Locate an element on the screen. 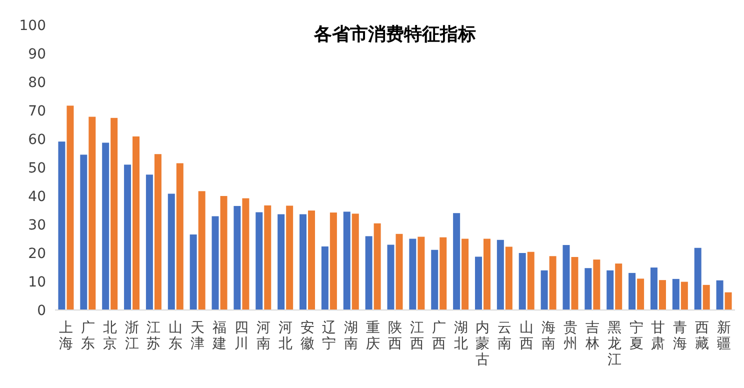 The width and height of the screenshot is (744, 388). y-tick-label: 90 is located at coordinates (37, 54).